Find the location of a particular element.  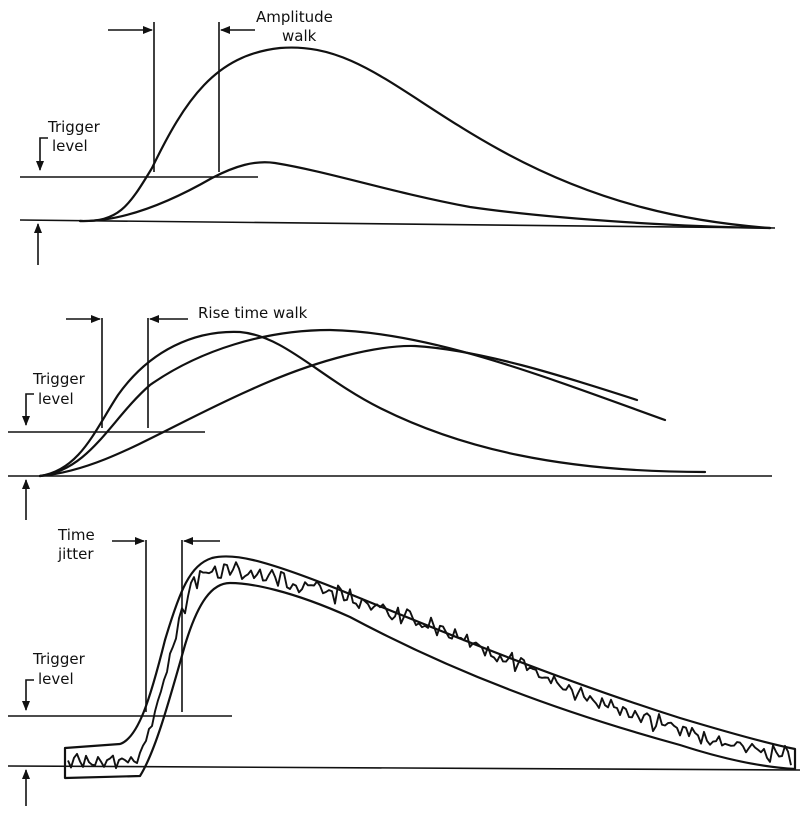

medium-rise-pulse is located at coordinates (352, 403).